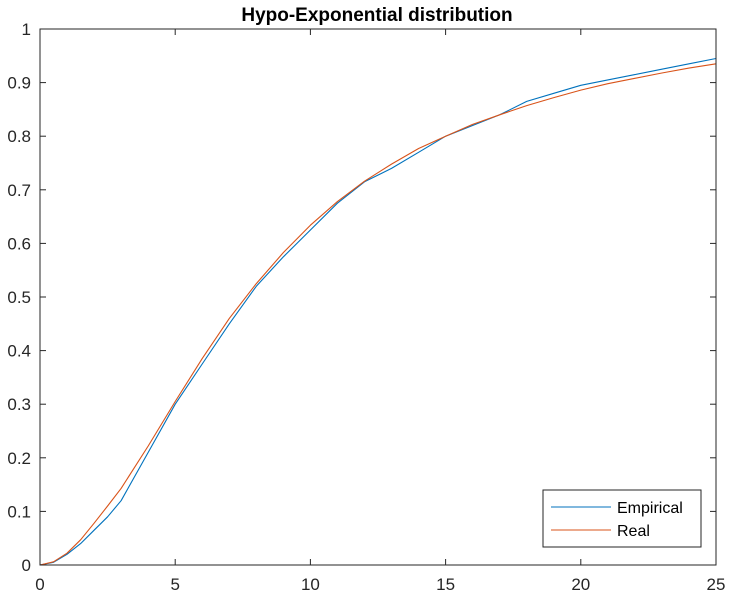 This screenshot has width=732, height=597. Describe the element at coordinates (19, 243) in the screenshot. I see `y-tick-label: 0.6` at that location.